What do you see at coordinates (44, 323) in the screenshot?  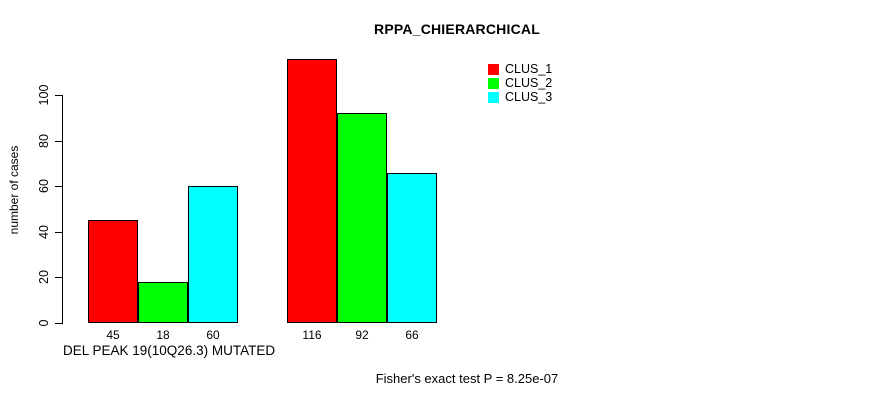 I see `y-tick-label: 0` at bounding box center [44, 323].